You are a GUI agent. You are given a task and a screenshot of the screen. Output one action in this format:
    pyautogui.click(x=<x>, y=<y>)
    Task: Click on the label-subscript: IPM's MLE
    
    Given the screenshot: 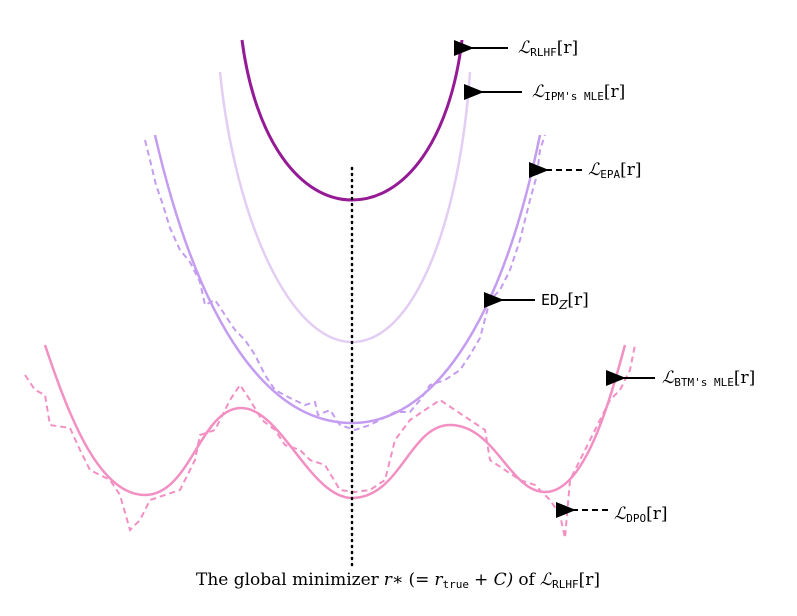 What is the action you would take?
    pyautogui.click(x=574, y=96)
    